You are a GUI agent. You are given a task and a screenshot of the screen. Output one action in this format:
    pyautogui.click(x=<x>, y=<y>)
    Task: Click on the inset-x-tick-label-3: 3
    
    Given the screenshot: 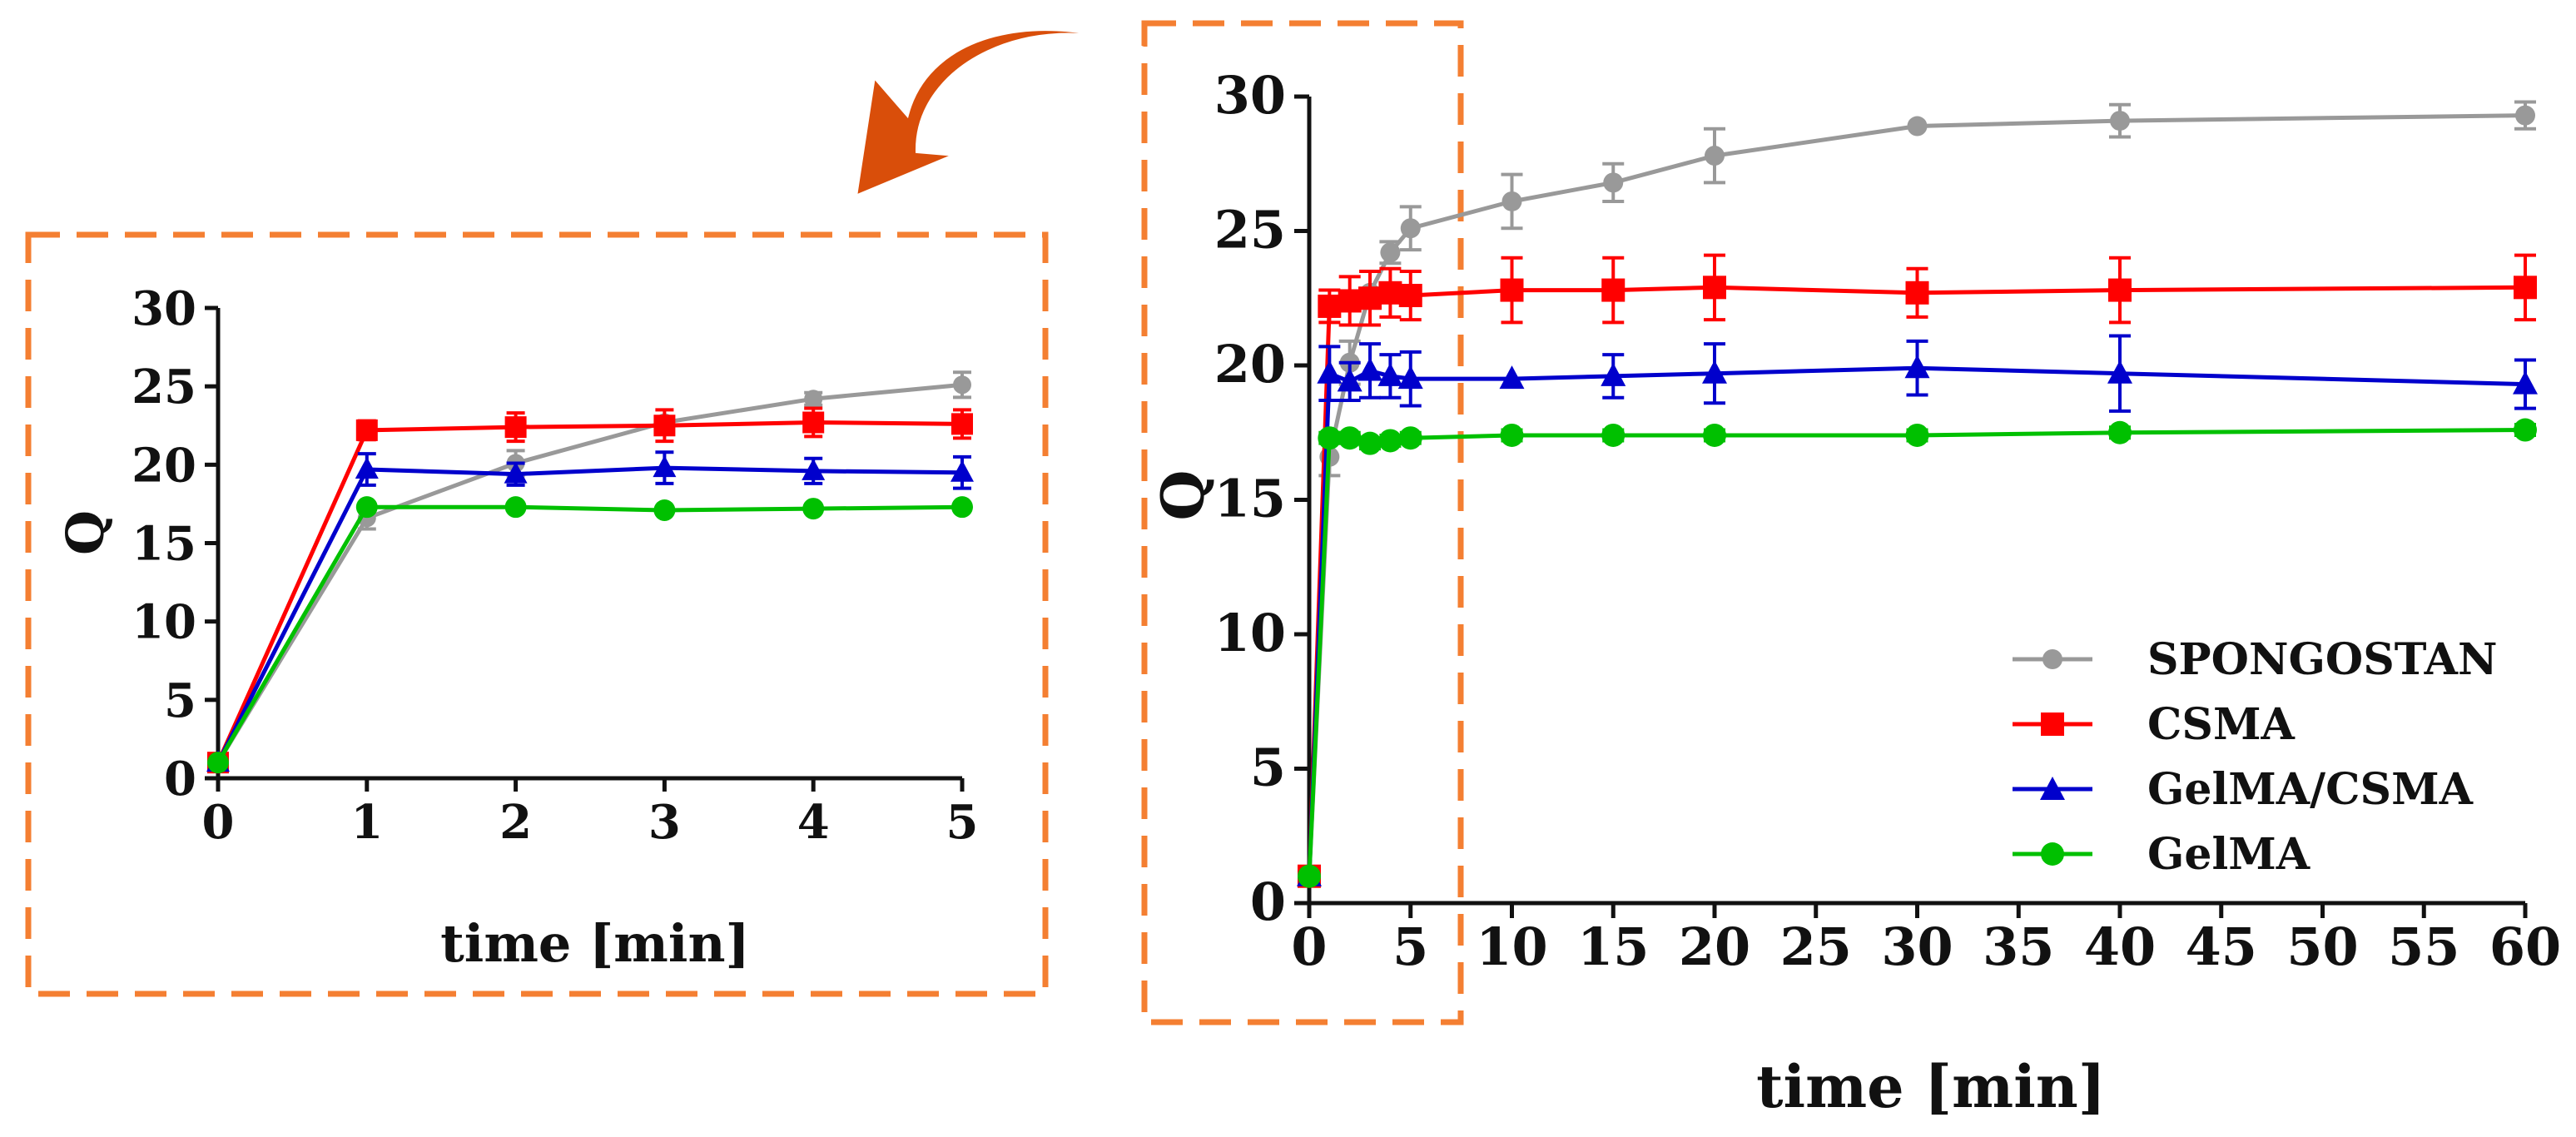 What is the action you would take?
    pyautogui.click(x=664, y=822)
    